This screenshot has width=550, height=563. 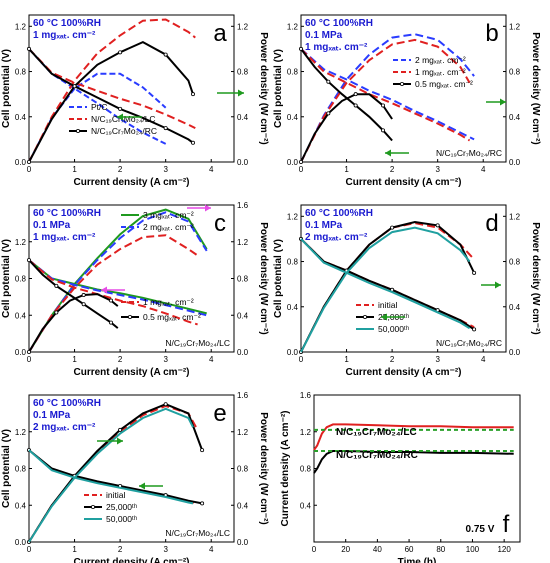 I want to click on legend-label: initial, so click(x=115, y=495).